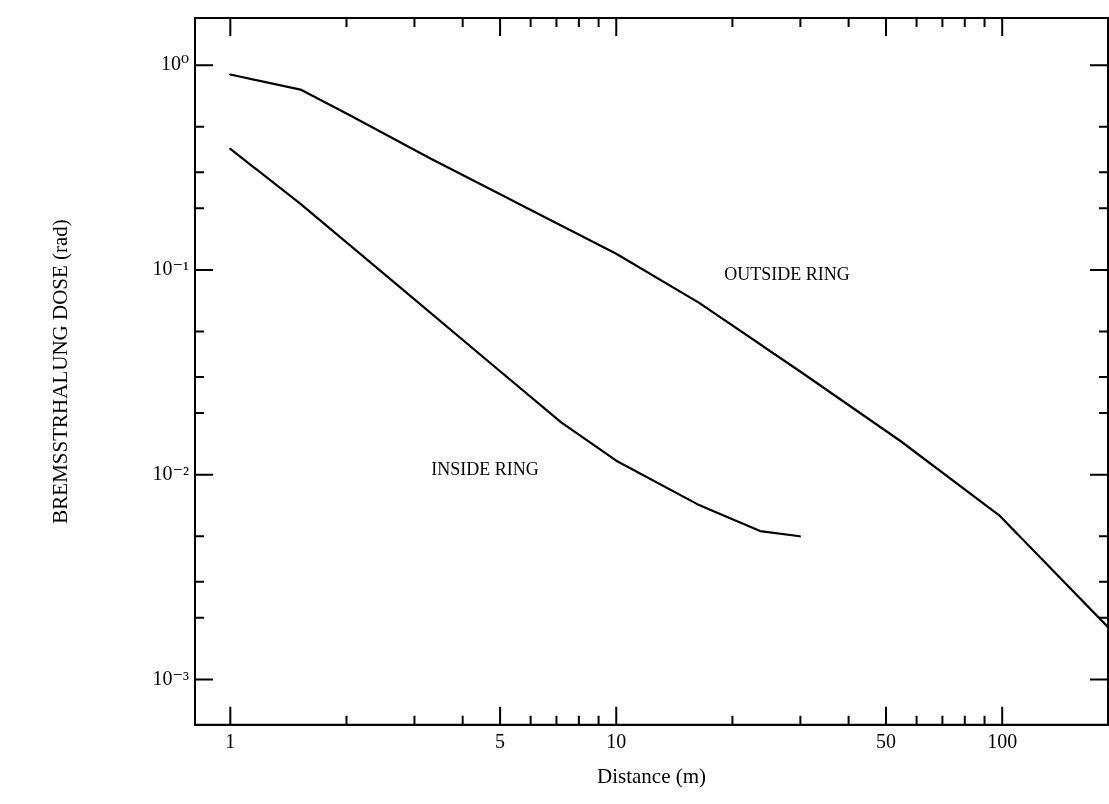  Describe the element at coordinates (170, 268) in the screenshot. I see `y-tick-label: 10⁻¹` at that location.